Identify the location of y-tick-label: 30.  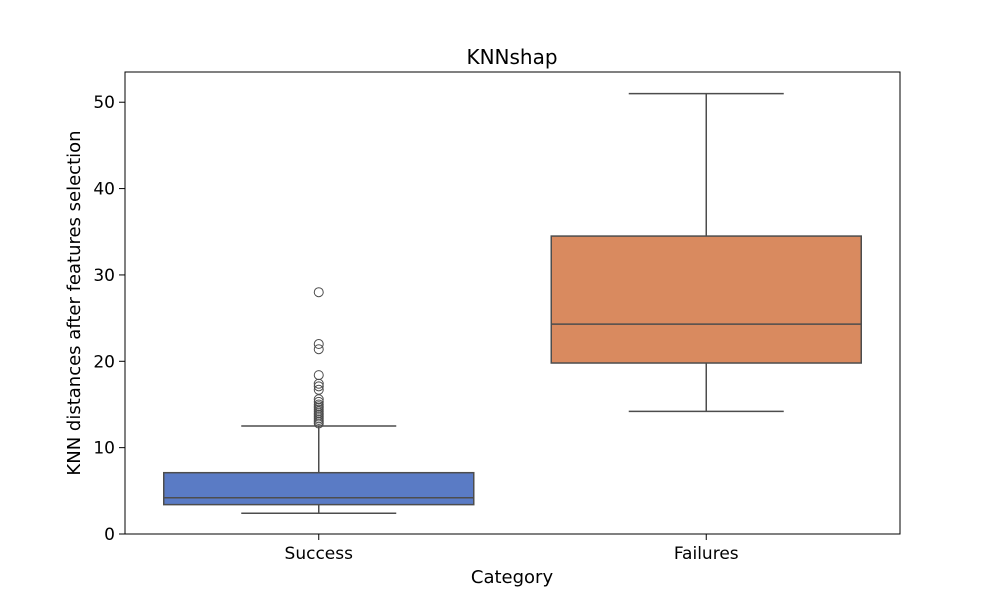
(104, 276).